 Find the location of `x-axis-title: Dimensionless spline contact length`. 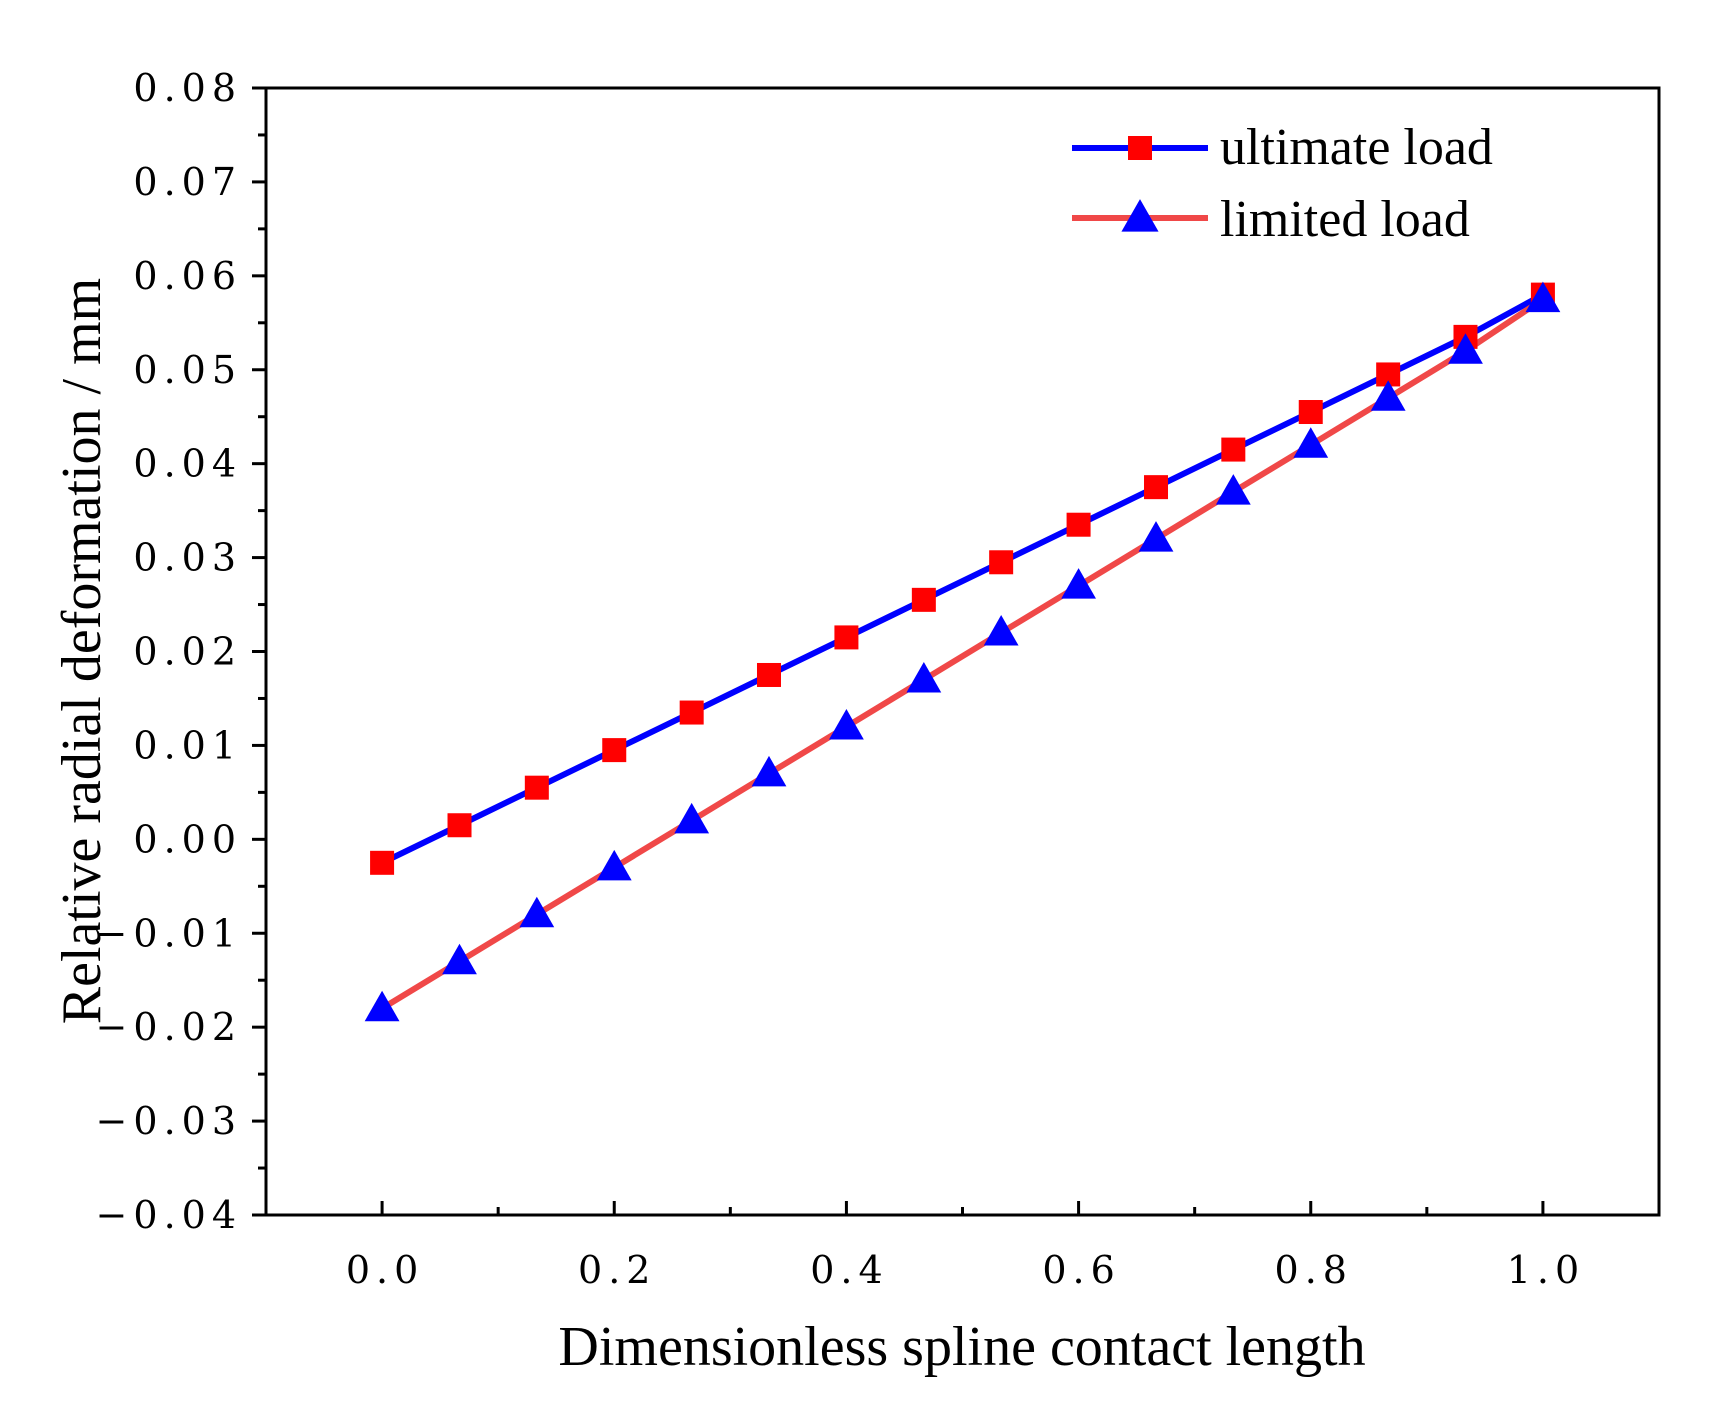

x-axis-title: Dimensionless spline contact length is located at coordinates (961, 1347).